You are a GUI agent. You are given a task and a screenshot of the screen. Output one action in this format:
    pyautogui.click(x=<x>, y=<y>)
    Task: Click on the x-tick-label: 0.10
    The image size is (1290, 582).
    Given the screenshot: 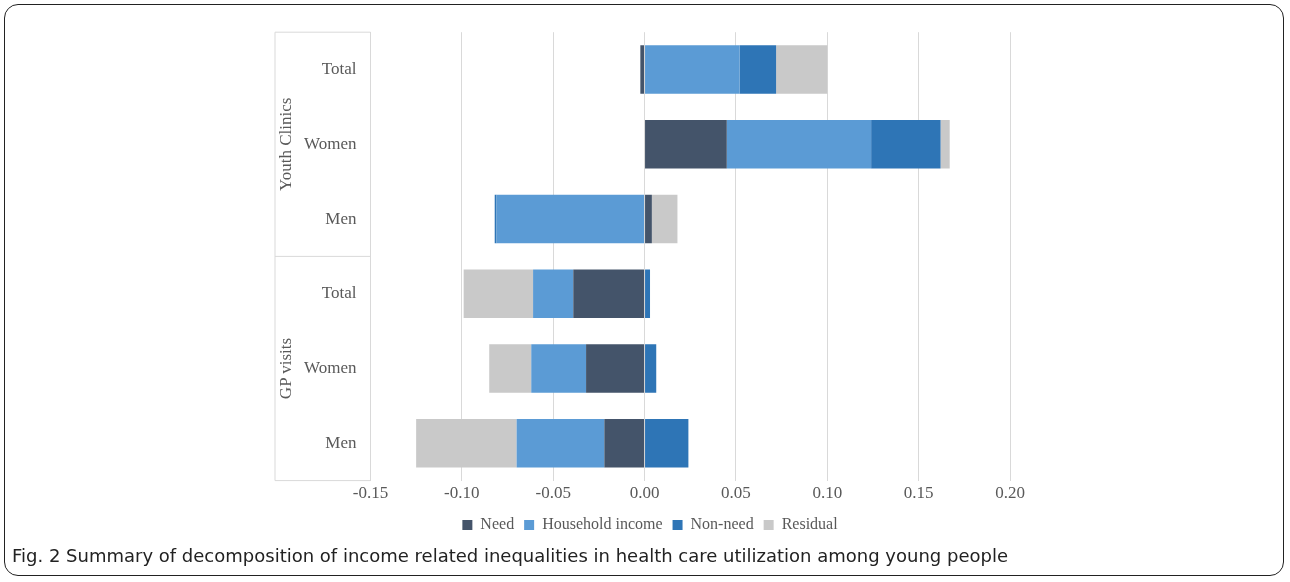 What is the action you would take?
    pyautogui.click(x=827, y=493)
    